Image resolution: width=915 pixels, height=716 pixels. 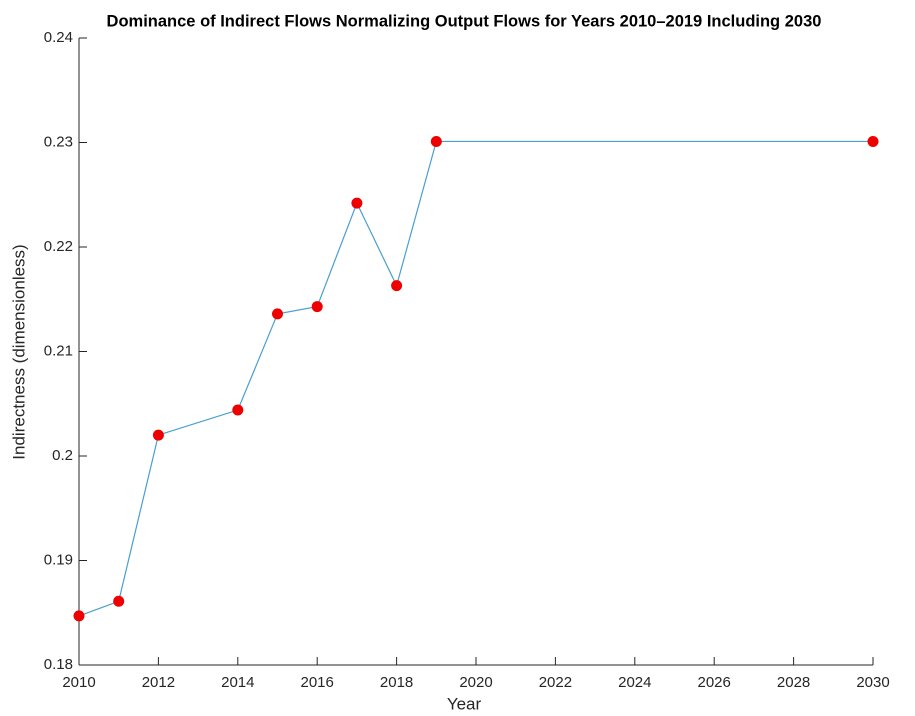 I want to click on x-tick-label: 2020, so click(x=475, y=682).